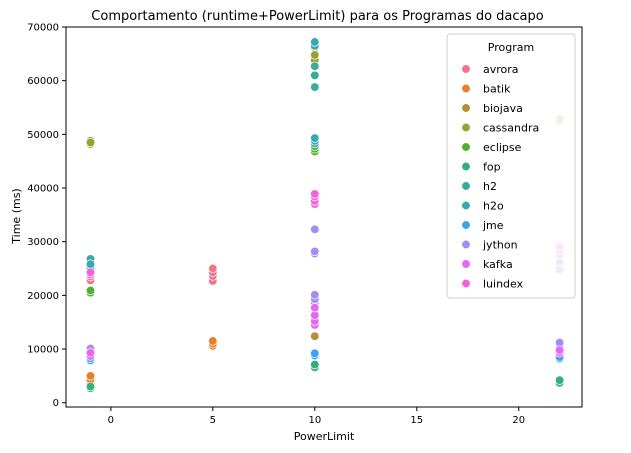 This screenshot has width=631, height=453. What do you see at coordinates (493, 206) in the screenshot?
I see `legend-entry: h2o` at bounding box center [493, 206].